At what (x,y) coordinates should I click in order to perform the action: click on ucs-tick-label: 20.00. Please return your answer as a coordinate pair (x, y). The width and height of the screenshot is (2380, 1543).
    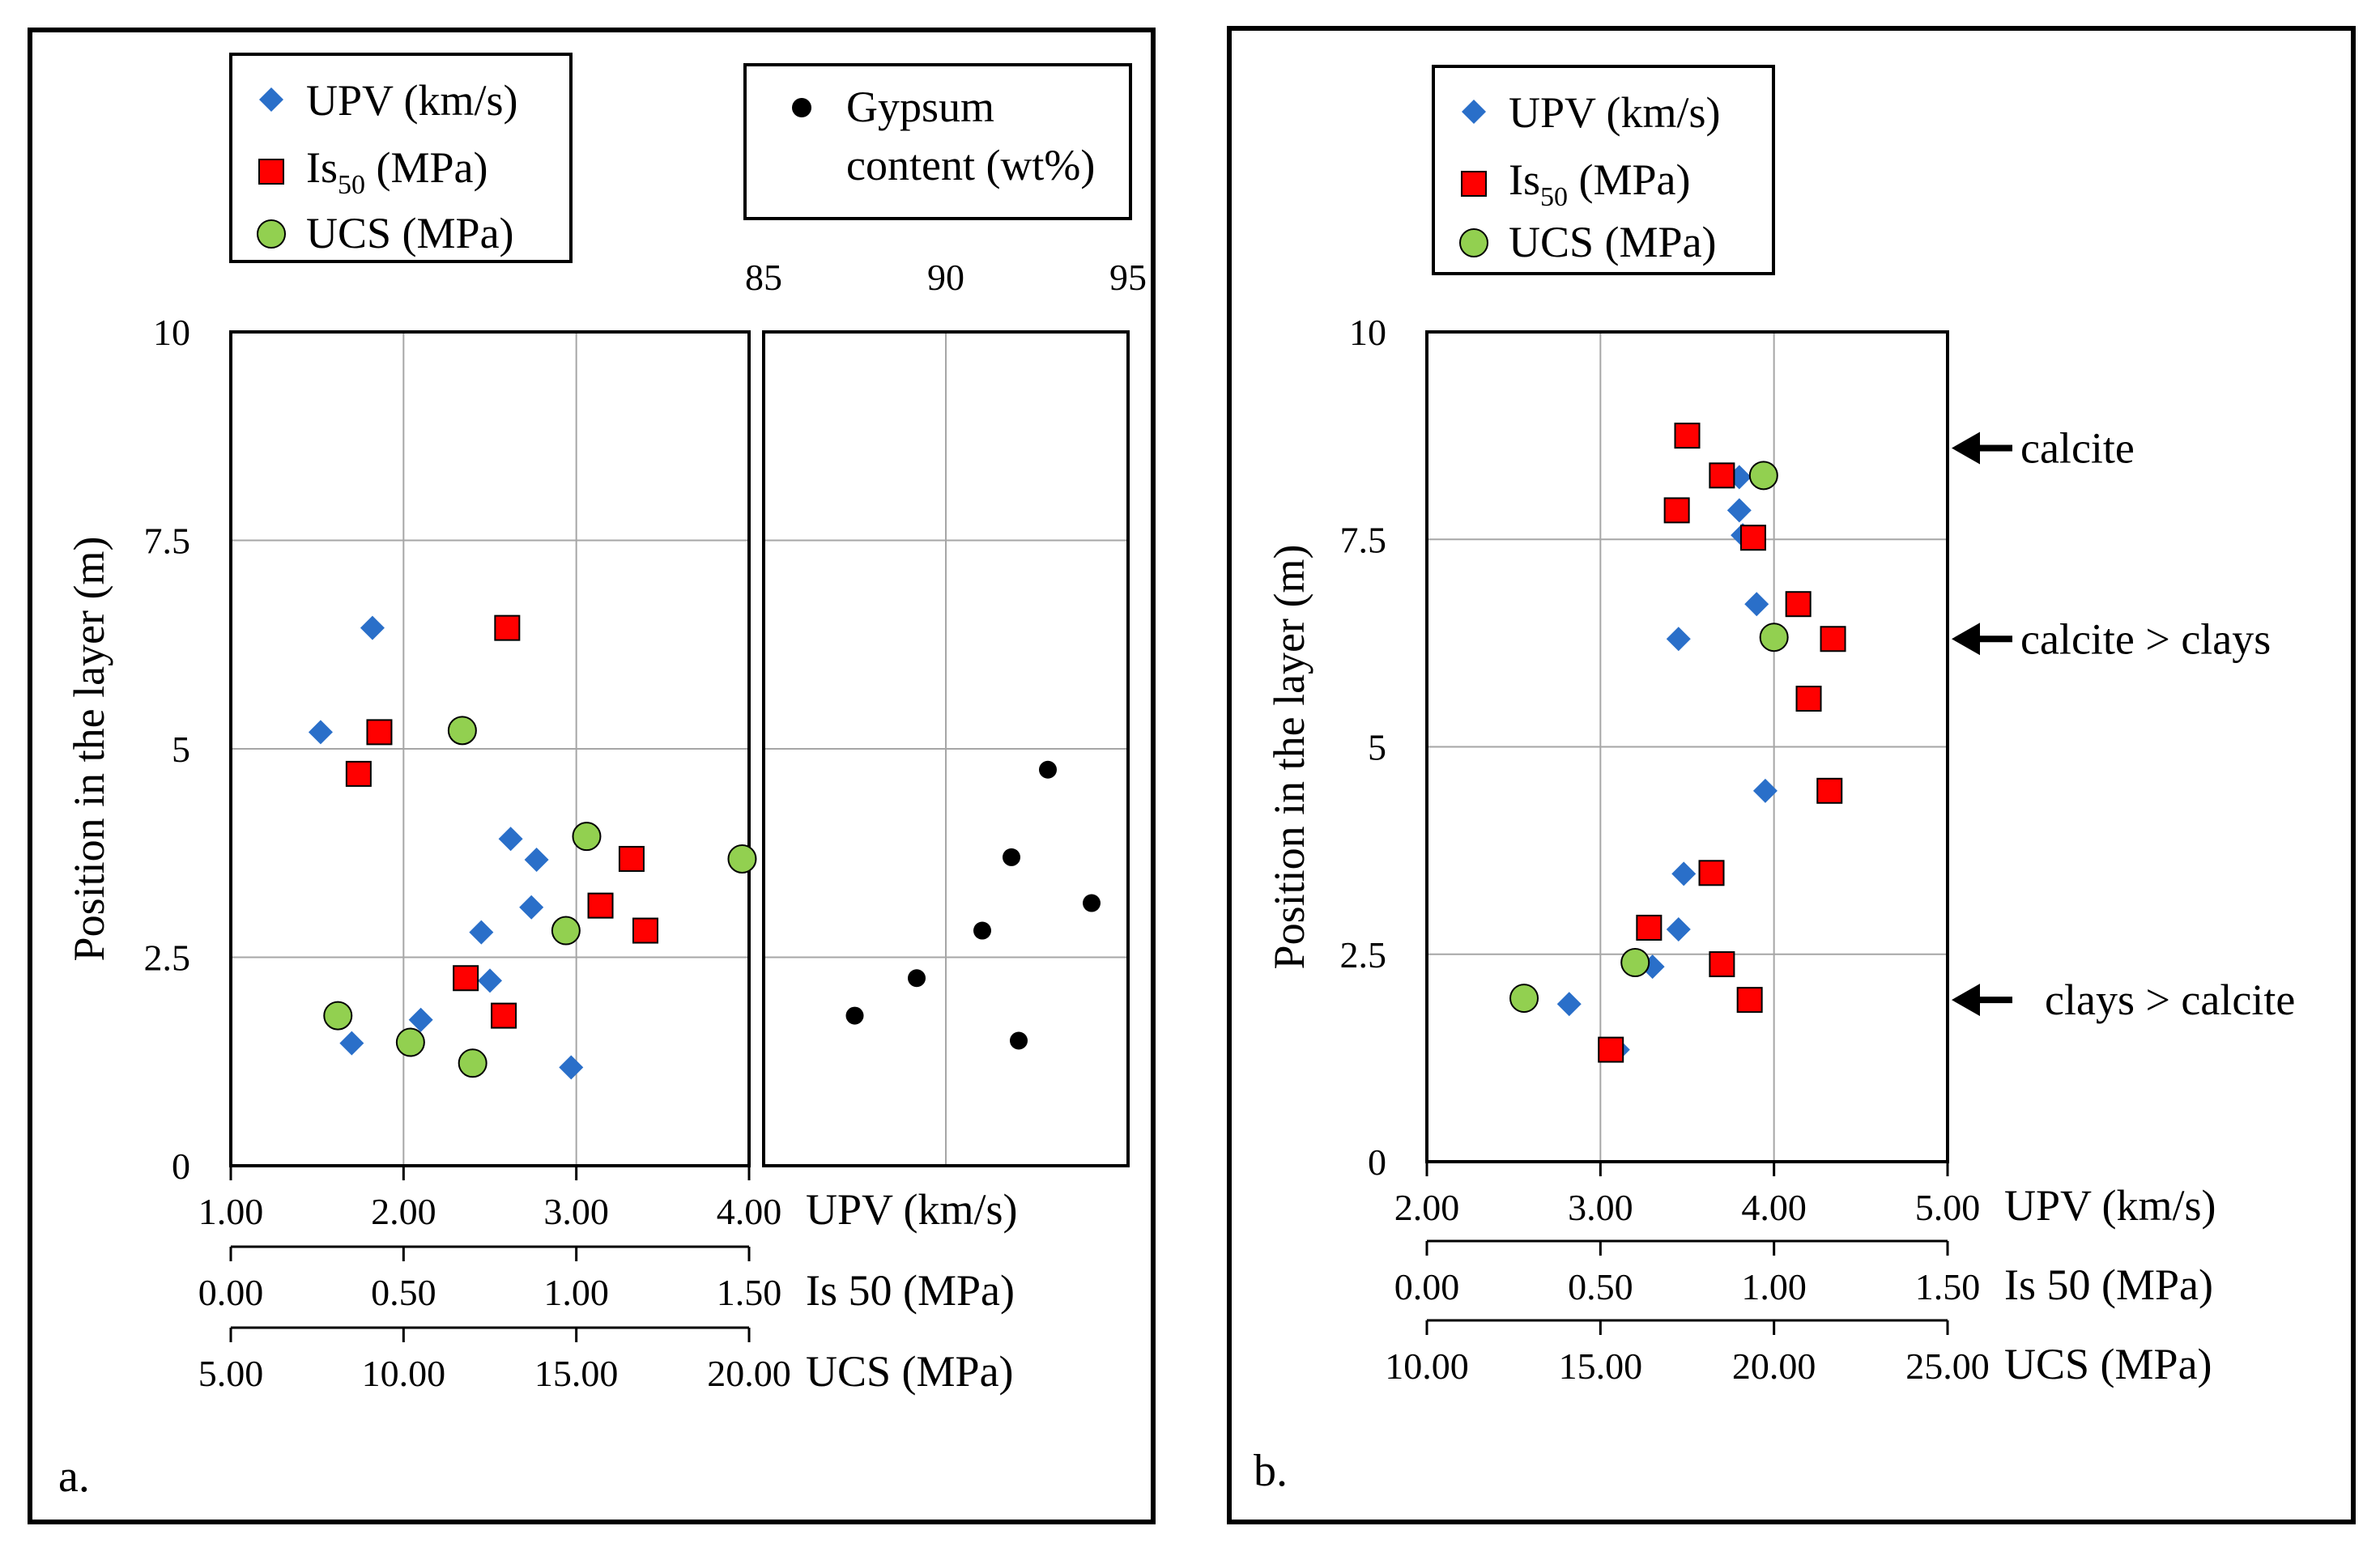
    Looking at the image, I should click on (1774, 1366).